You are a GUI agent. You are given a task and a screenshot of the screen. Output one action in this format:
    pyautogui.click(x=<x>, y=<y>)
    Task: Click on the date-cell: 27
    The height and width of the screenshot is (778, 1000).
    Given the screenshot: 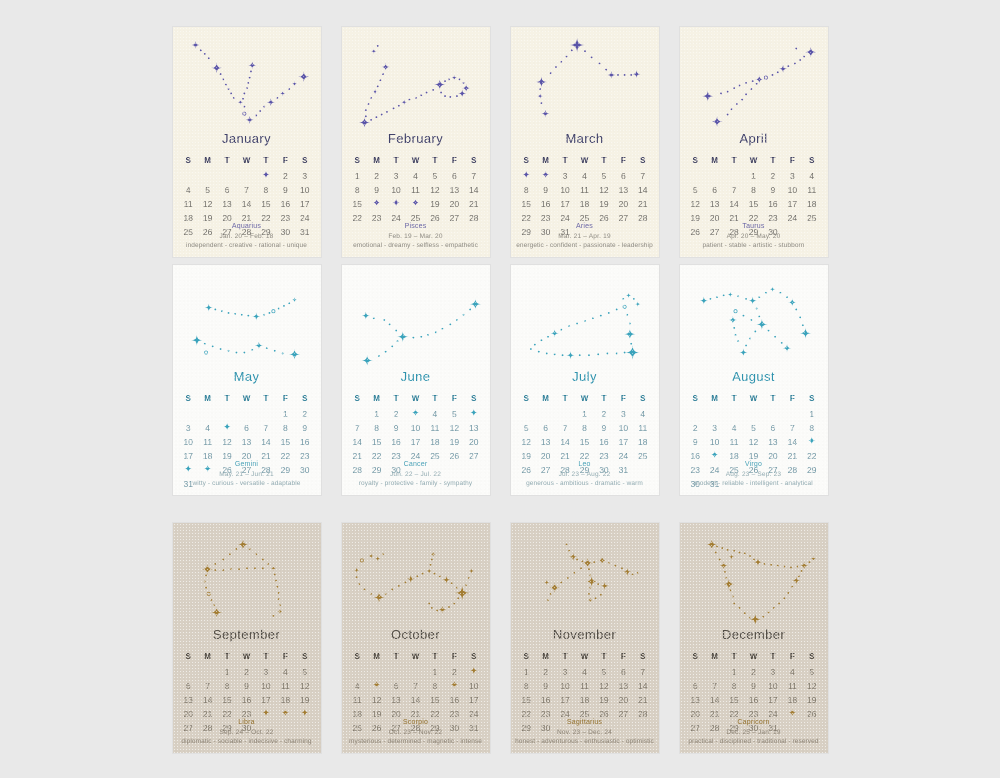 What is the action you would take?
    pyautogui.click(x=695, y=728)
    